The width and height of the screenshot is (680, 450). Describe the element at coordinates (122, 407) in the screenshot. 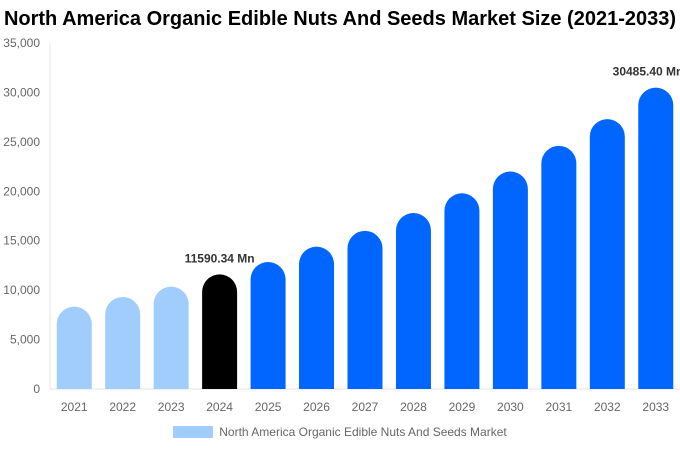

I see `x-tick-label: 2022` at that location.